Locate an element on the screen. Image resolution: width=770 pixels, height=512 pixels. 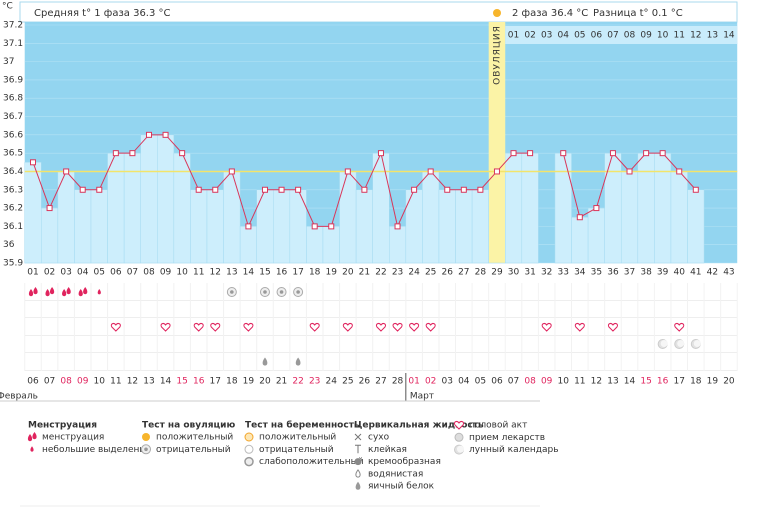
y-unit: °C is located at coordinates (7, 7).